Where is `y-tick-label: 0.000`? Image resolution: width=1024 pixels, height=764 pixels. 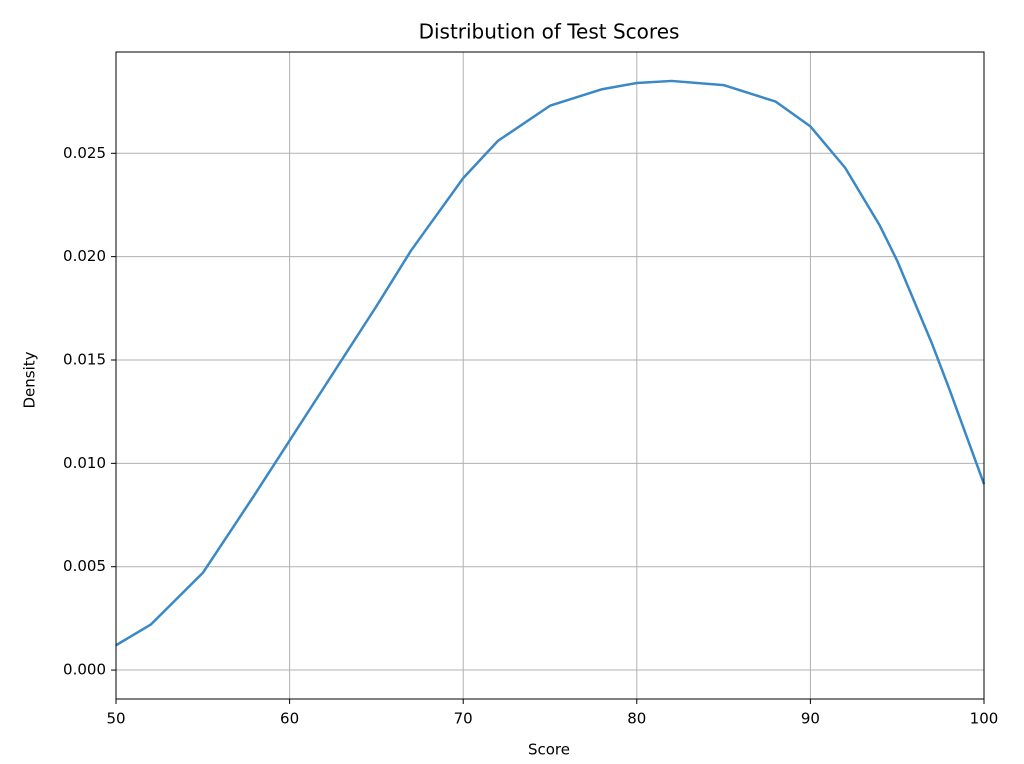 y-tick-label: 0.000 is located at coordinates (84, 670).